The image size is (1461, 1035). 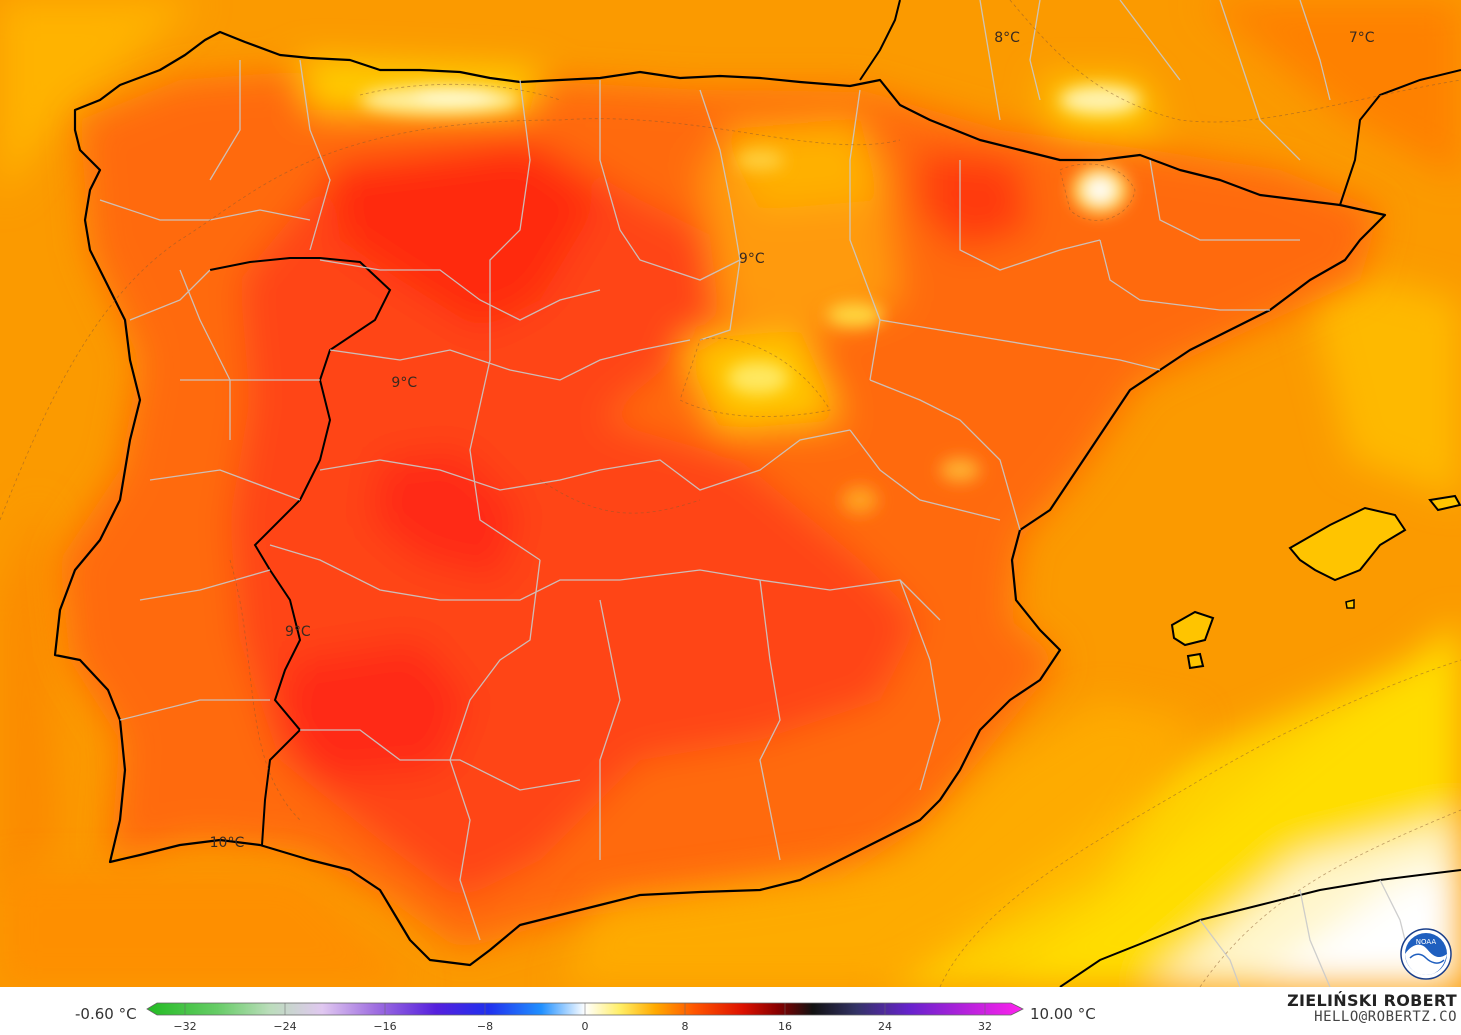 I want to click on coastline-africa, so click(x=1260, y=928).